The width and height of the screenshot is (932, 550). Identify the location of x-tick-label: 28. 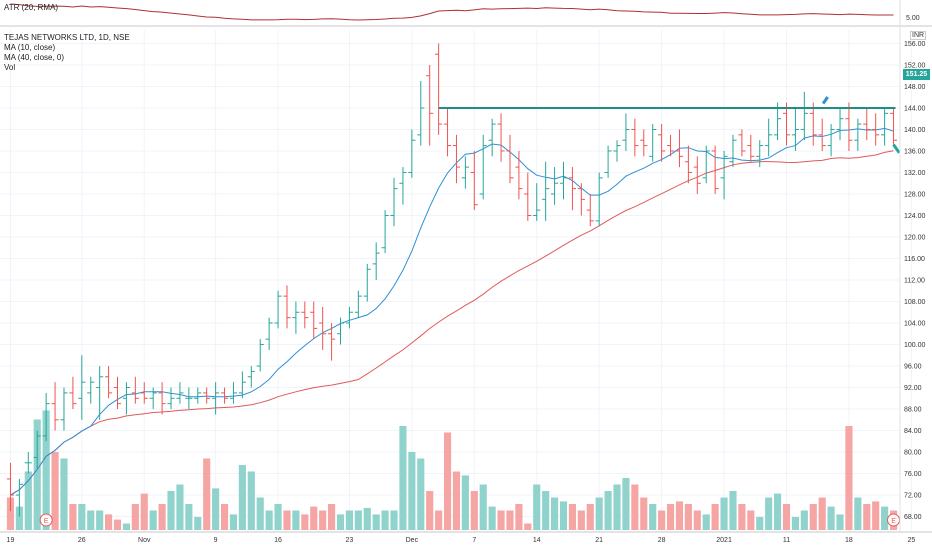
(662, 540).